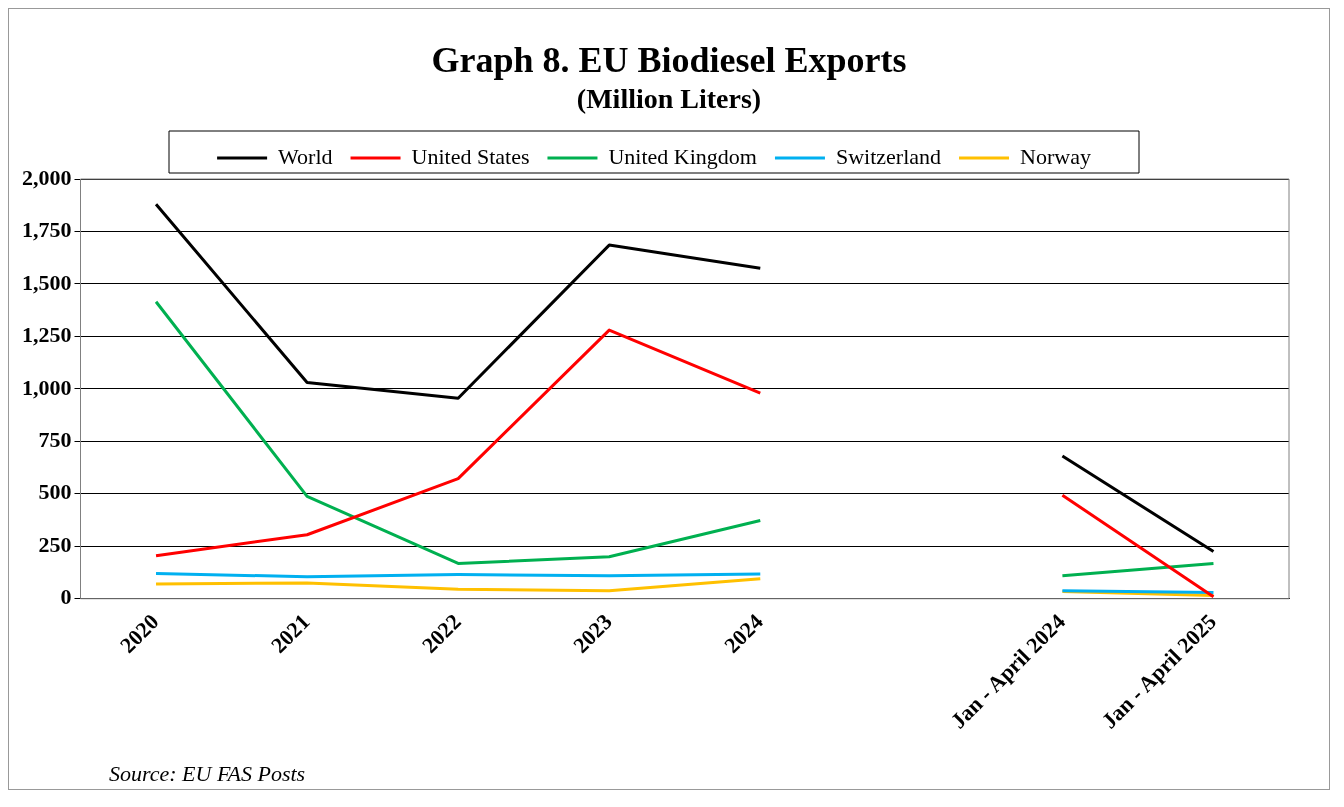 The image size is (1344, 807). Describe the element at coordinates (669, 99) in the screenshot. I see `chart-subtitle: (Million Liters)` at that location.